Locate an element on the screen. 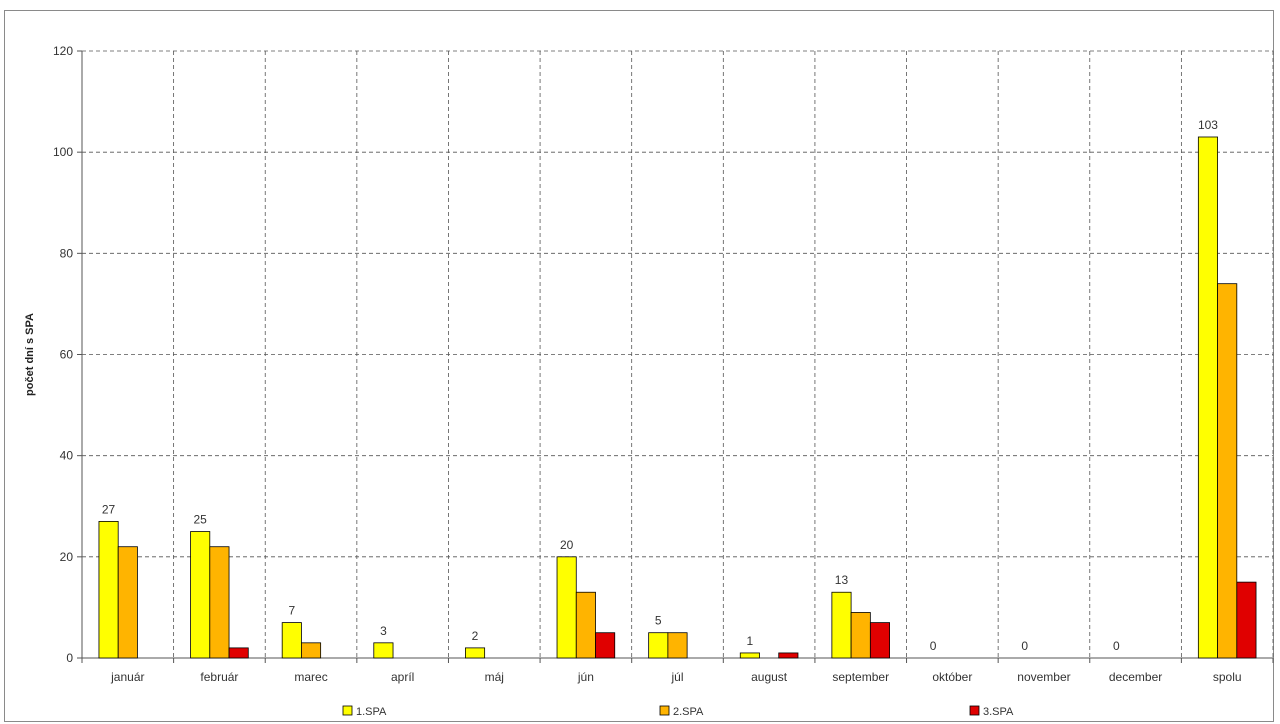 The width and height of the screenshot is (1280, 724). y-tick-label: 80 is located at coordinates (67, 253).